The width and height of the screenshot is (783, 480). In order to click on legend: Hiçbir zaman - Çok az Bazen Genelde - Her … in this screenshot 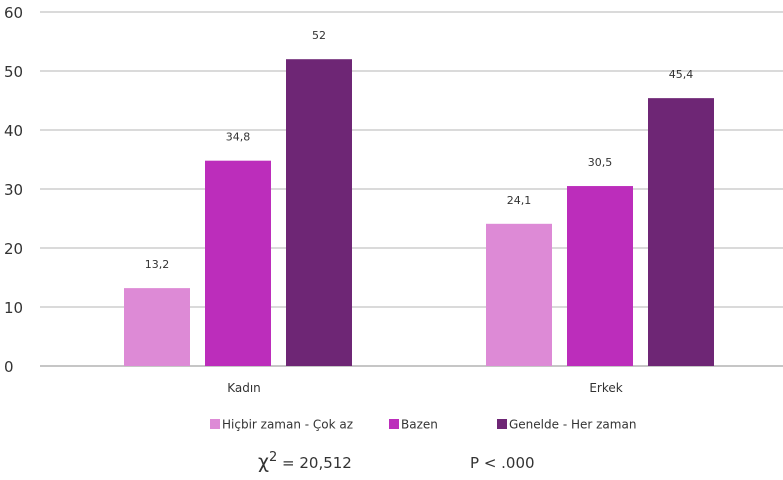, I will do `click(423, 425)`.